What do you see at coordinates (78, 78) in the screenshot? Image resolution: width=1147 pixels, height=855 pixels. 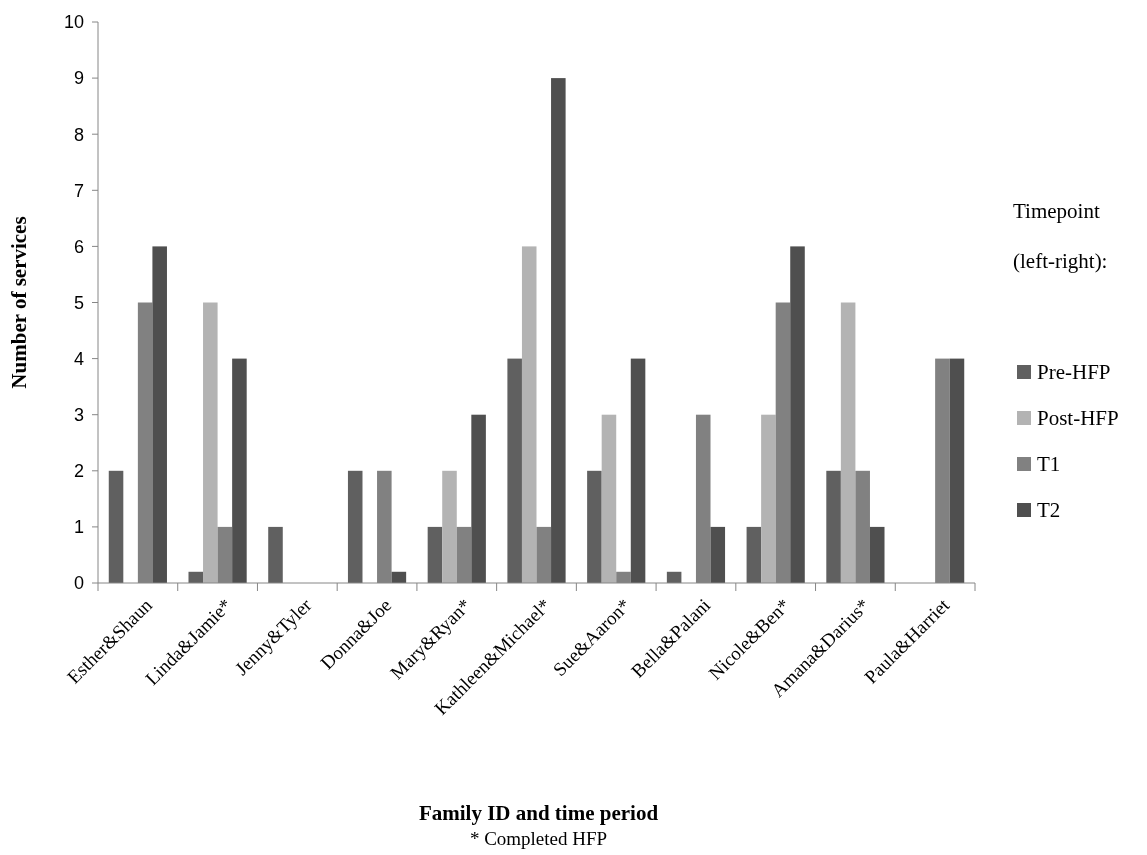 I see `y-tick-label: 9` at bounding box center [78, 78].